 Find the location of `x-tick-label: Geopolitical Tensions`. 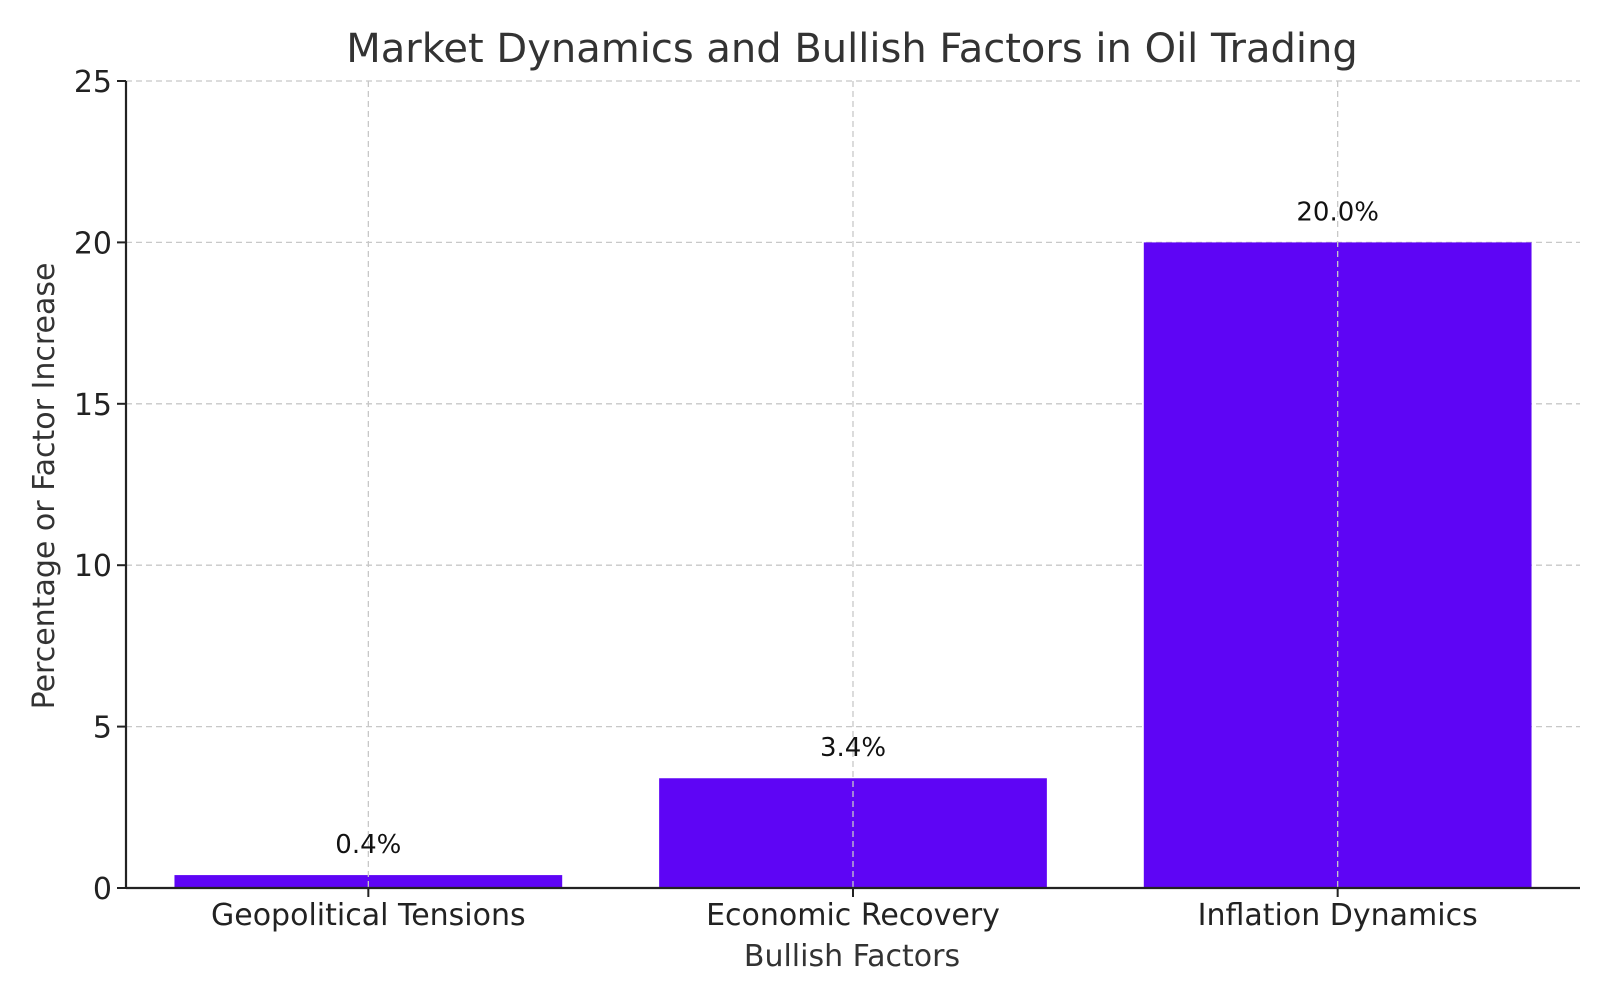

x-tick-label: Geopolitical Tensions is located at coordinates (368, 915).